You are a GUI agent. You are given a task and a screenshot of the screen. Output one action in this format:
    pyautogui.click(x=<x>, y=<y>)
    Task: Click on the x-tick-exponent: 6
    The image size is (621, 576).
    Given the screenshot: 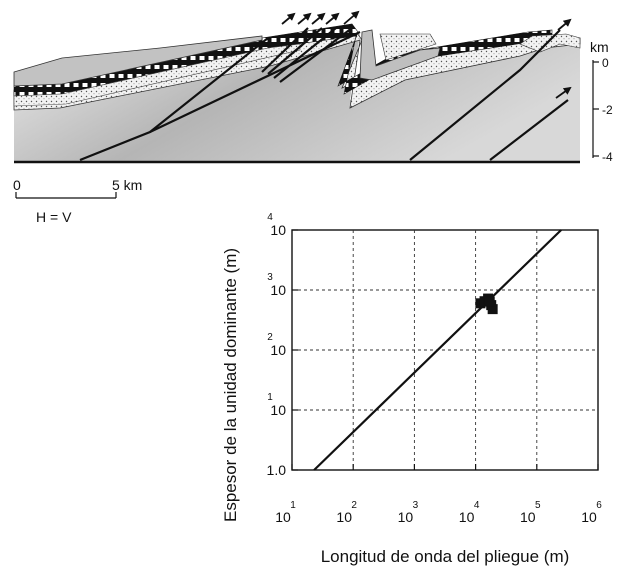 What is the action you would take?
    pyautogui.click(x=599, y=505)
    